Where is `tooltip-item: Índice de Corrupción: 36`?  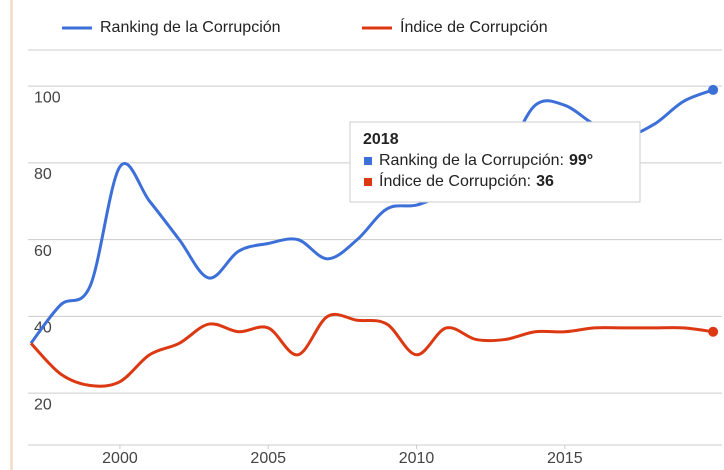 tooltip-item: Índice de Corrupción: 36 is located at coordinates (466, 180).